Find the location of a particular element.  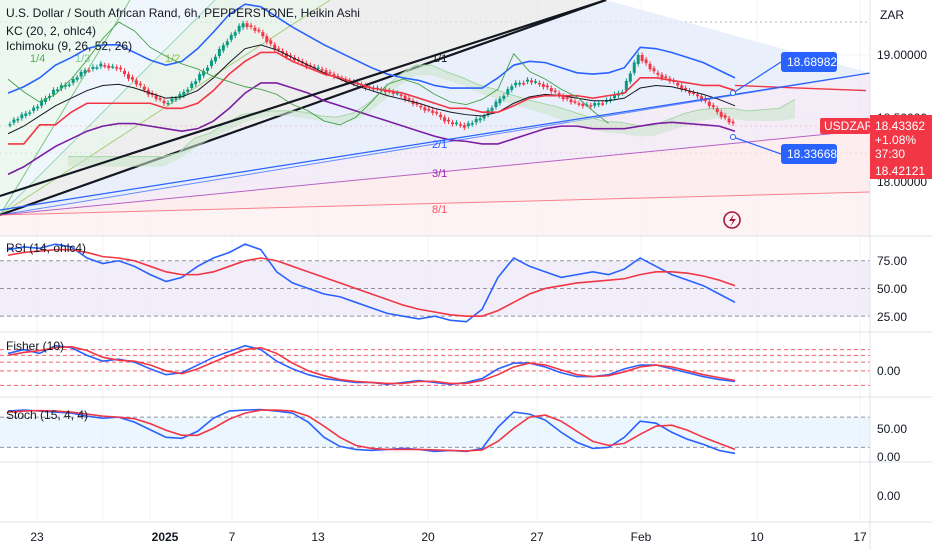

projection-label-lower-text: 18.33668 is located at coordinates (812, 154).